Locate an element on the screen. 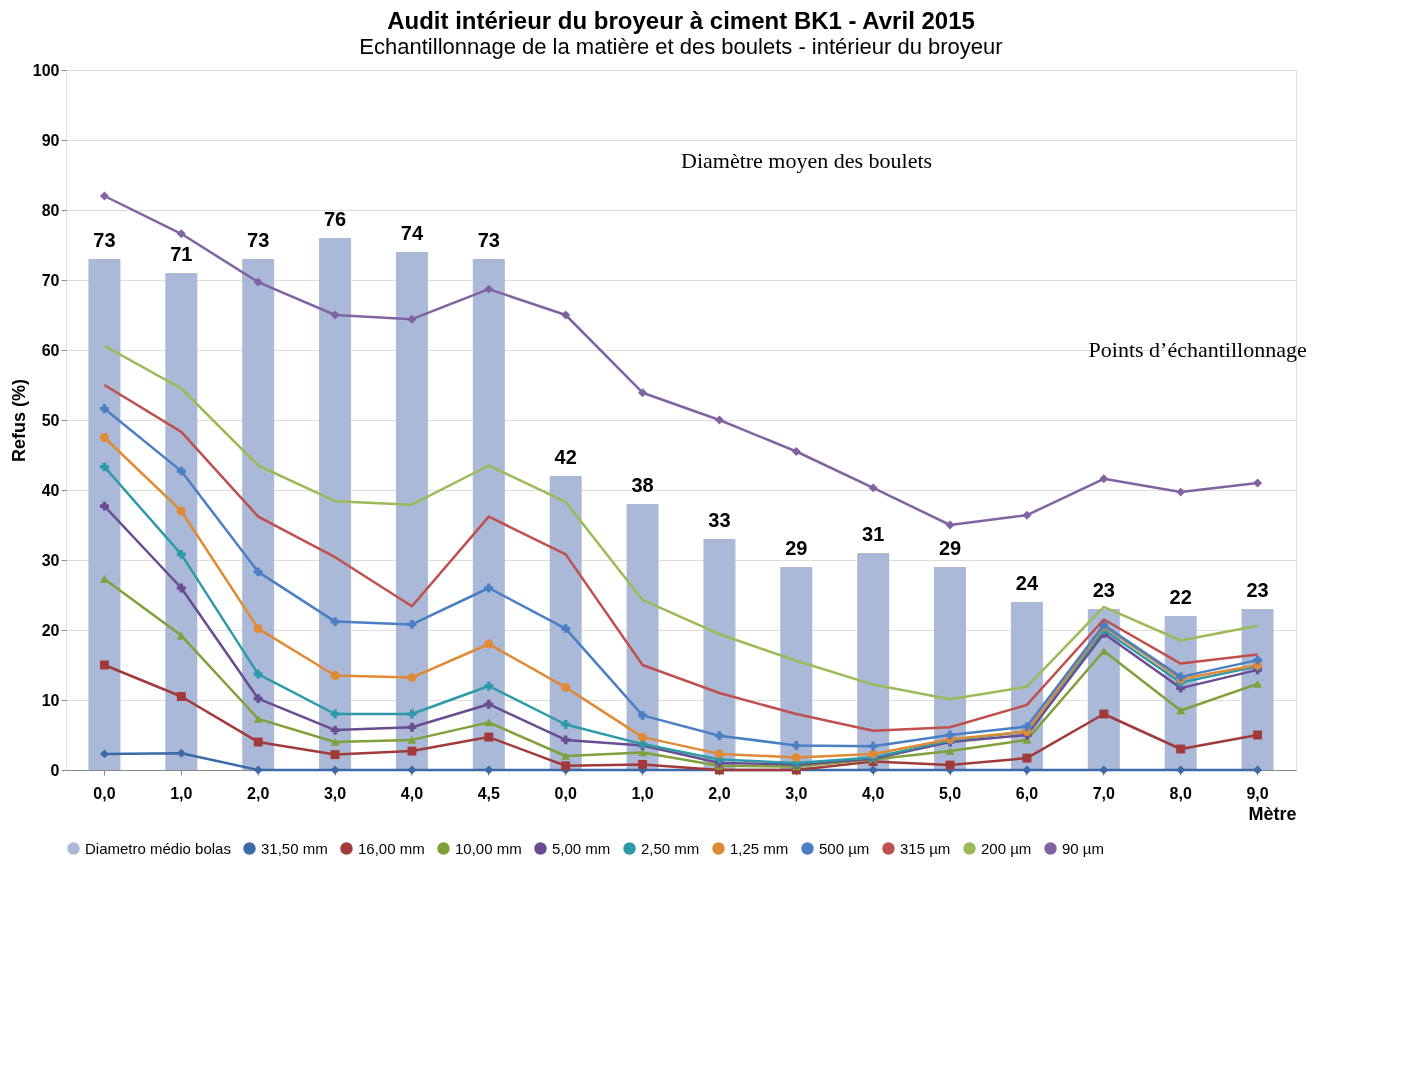  x-tick-label: 4,0 is located at coordinates (873, 793).